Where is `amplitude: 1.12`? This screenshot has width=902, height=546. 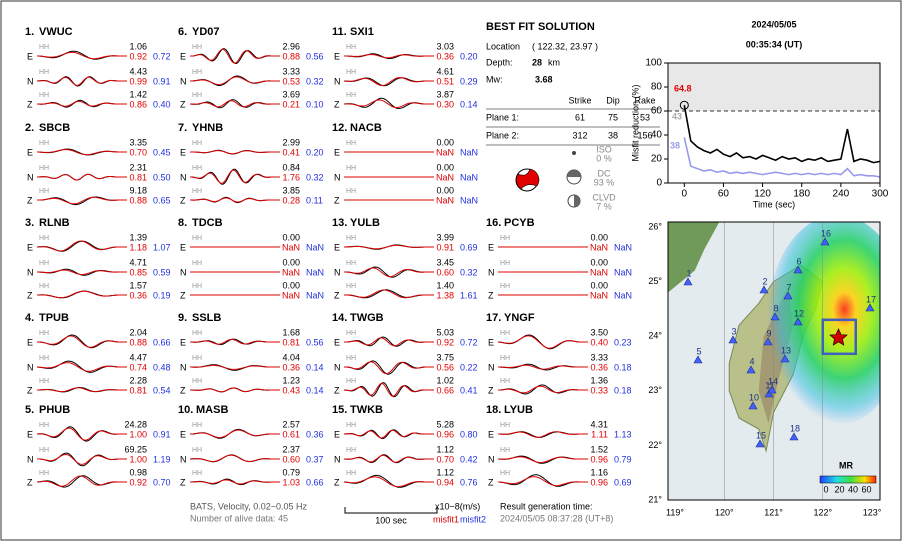
amplitude: 1.12 is located at coordinates (445, 449).